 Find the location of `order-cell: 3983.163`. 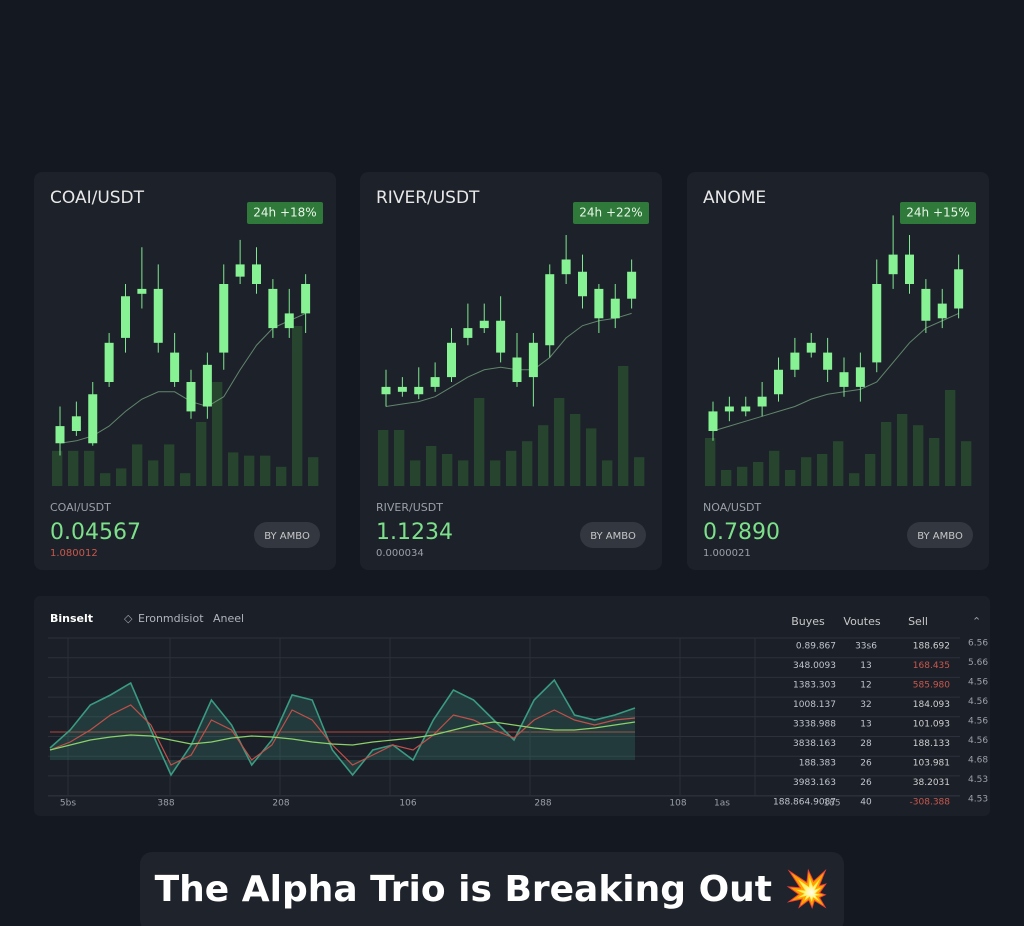

order-cell: 3983.163 is located at coordinates (814, 783).